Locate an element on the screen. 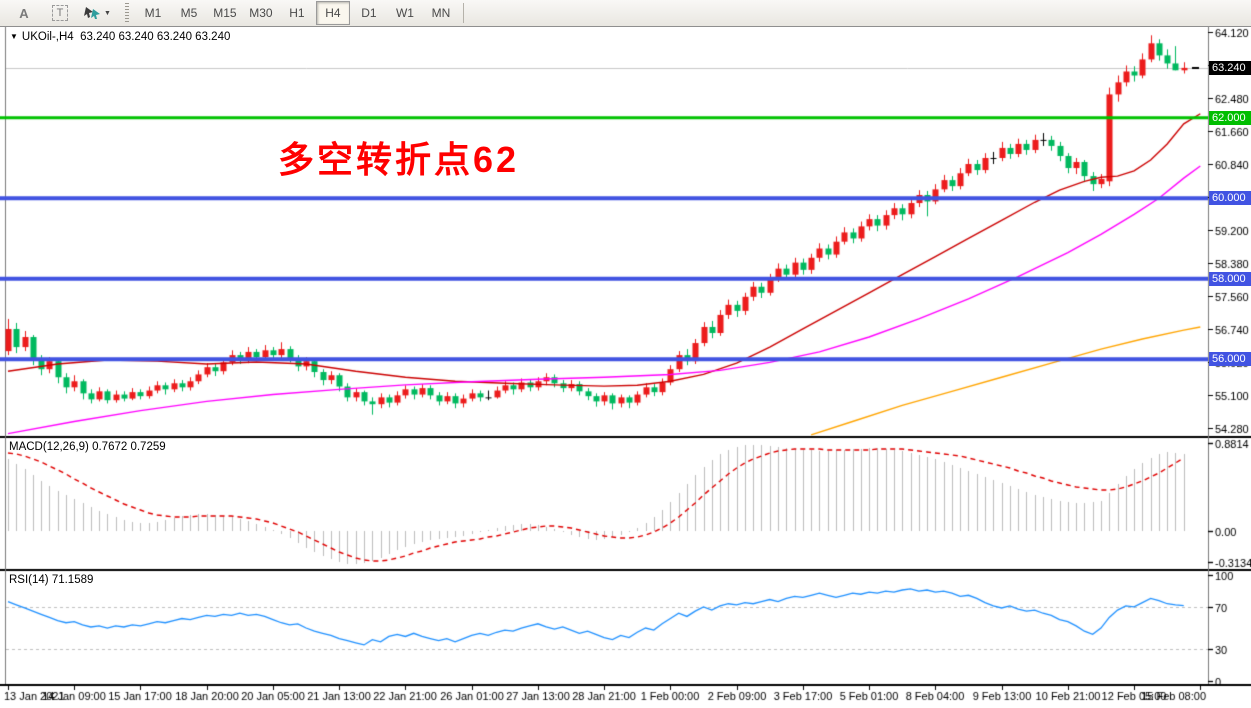 The width and height of the screenshot is (1251, 708). tf-button-M1: M1 is located at coordinates (153, 13).